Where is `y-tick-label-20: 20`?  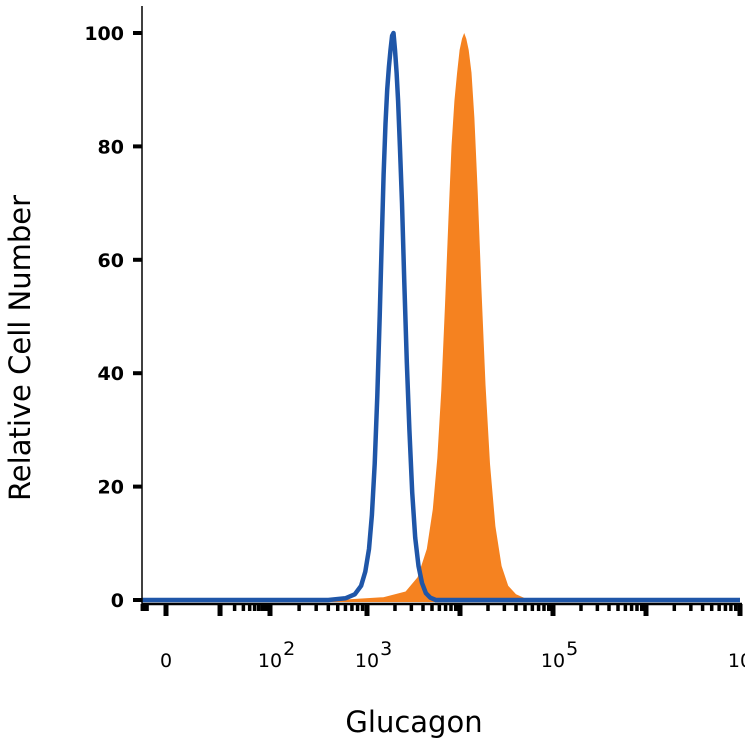 y-tick-label-20: 20 is located at coordinates (111, 488).